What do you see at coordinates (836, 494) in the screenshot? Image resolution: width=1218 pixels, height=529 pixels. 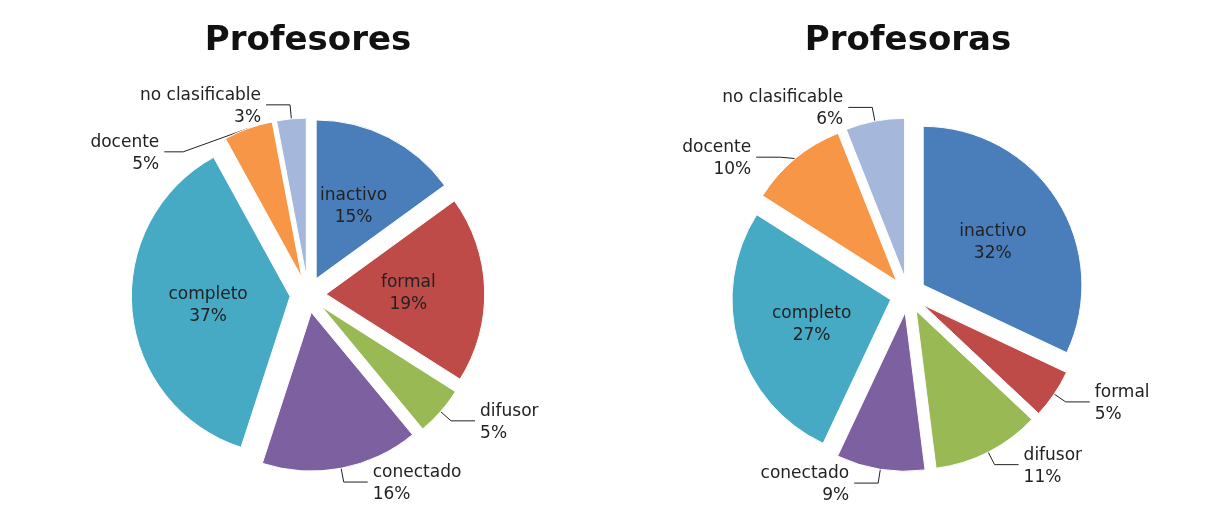 I see `data-label: 9%` at bounding box center [836, 494].